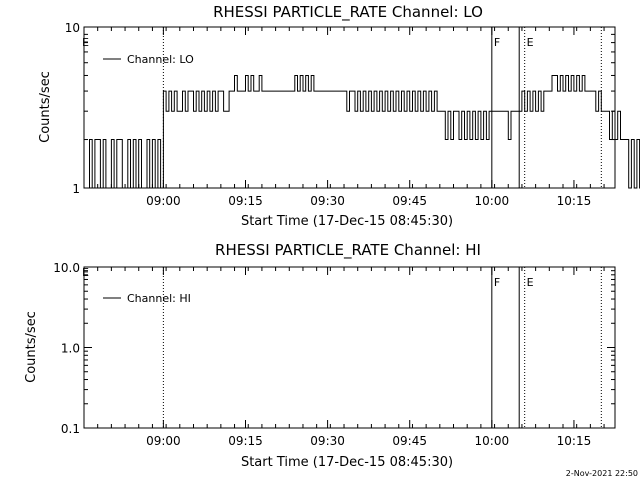 The width and height of the screenshot is (640, 480). I want to click on y-tick-label: 10, so click(72, 28).